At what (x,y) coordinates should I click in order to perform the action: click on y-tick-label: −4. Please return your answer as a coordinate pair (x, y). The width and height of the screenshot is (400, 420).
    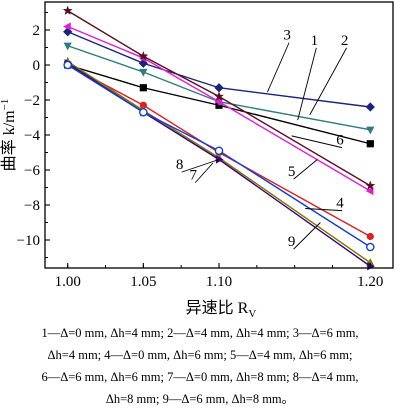
    Looking at the image, I should click on (32, 136).